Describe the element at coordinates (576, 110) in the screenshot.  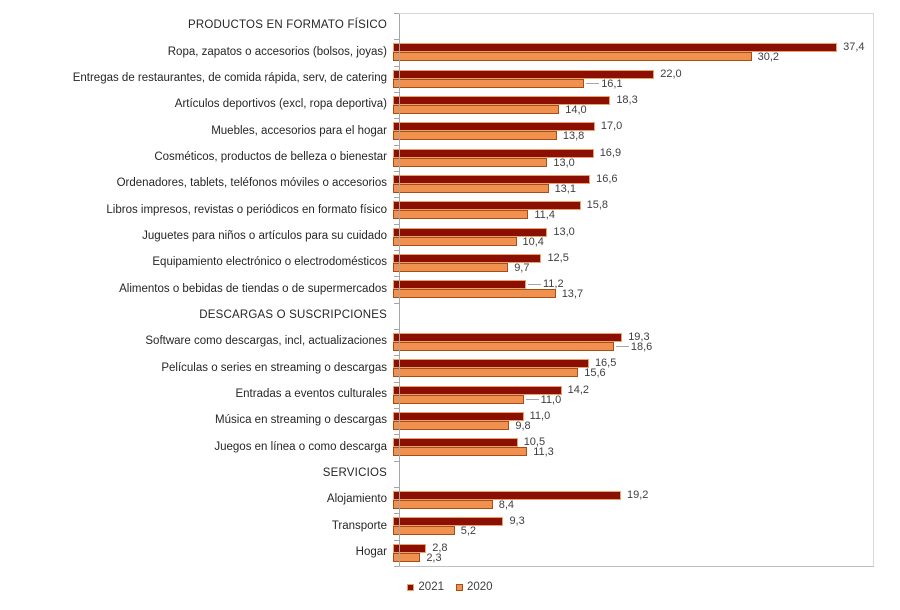
I see `value-label-2020: 14,0` at that location.